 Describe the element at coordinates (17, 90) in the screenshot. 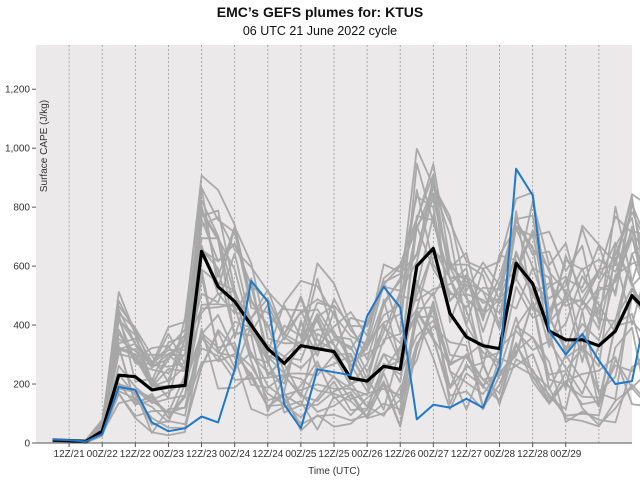

I see `y-tick-label: 1,200` at that location.